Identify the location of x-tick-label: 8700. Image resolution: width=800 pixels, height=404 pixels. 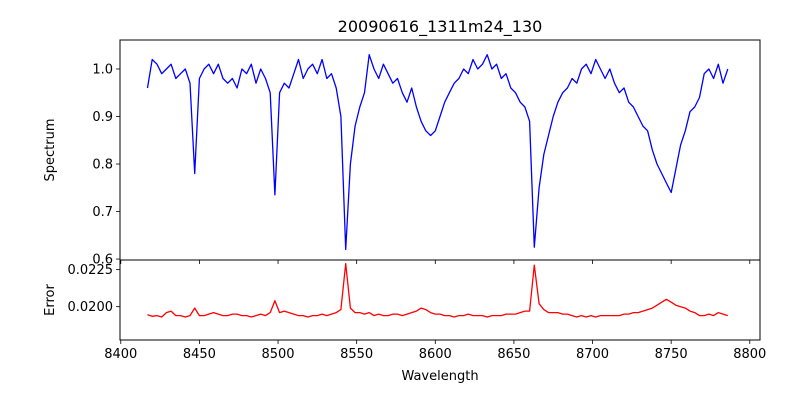
(592, 354).